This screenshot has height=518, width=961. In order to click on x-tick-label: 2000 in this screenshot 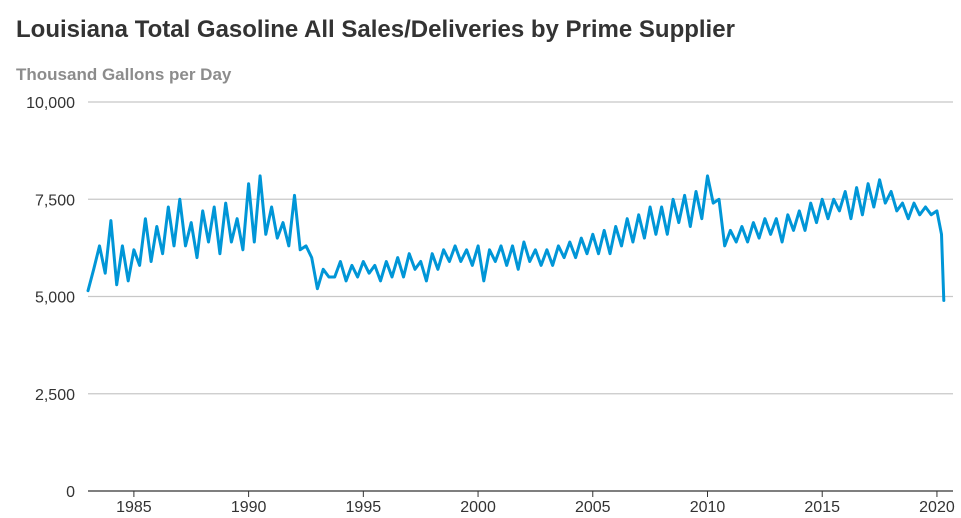, I will do `click(478, 507)`.